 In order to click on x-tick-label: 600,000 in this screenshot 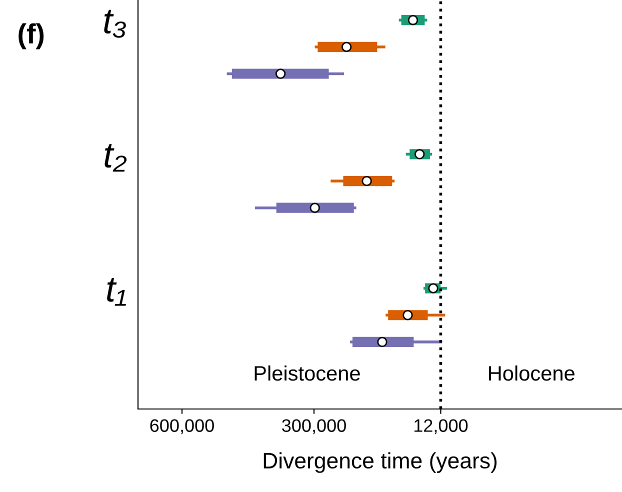, I will do `click(182, 426)`.